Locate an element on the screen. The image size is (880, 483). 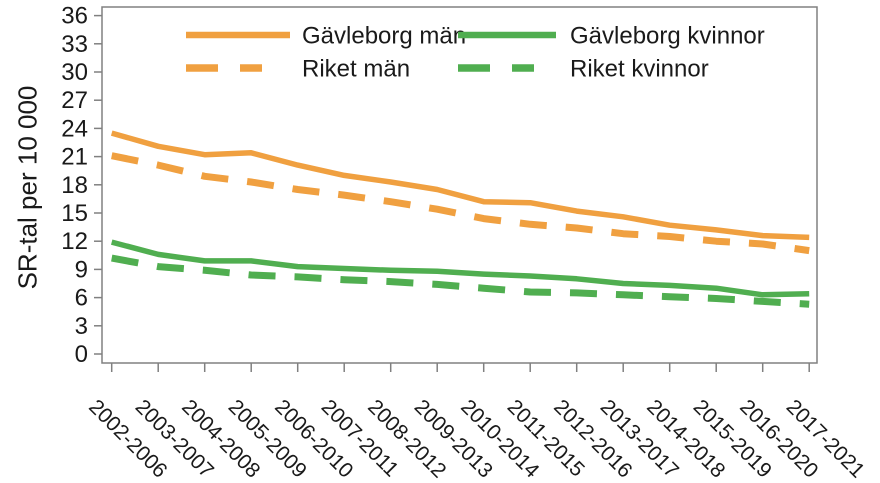
legend-label: Riket män is located at coordinates (356, 69).